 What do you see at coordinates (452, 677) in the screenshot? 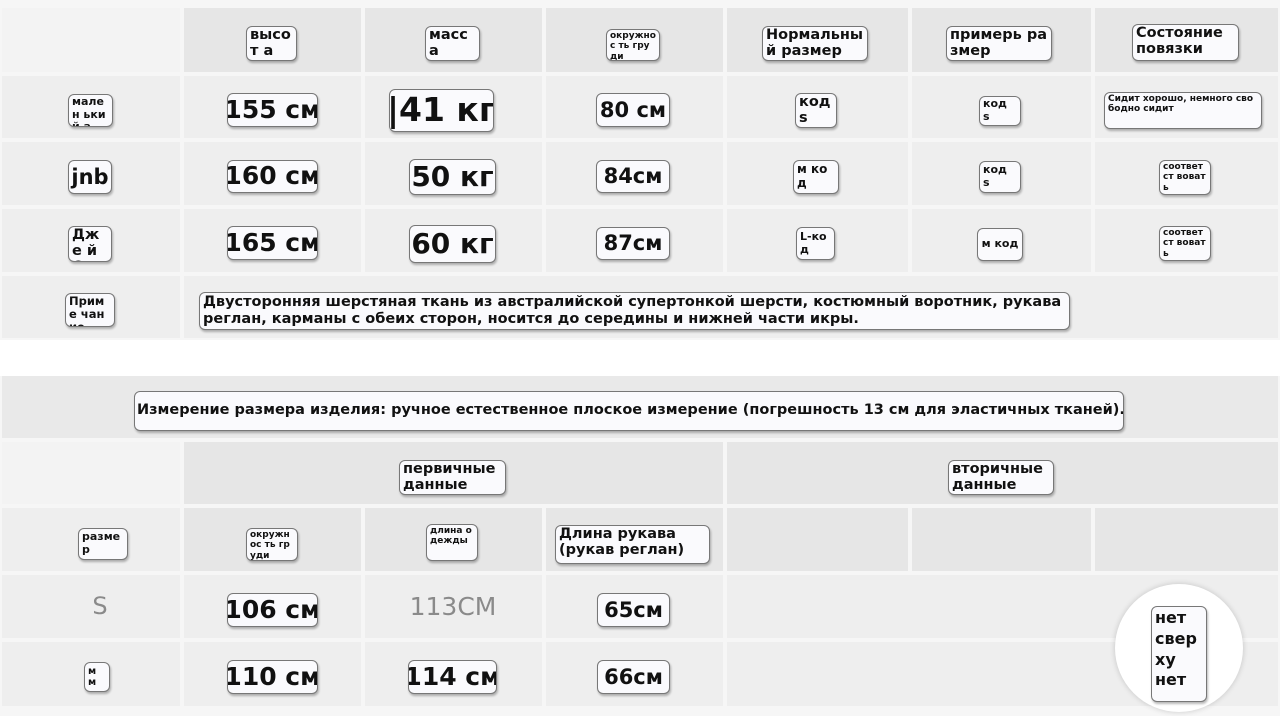
I see `row-length: 114 см` at bounding box center [452, 677].